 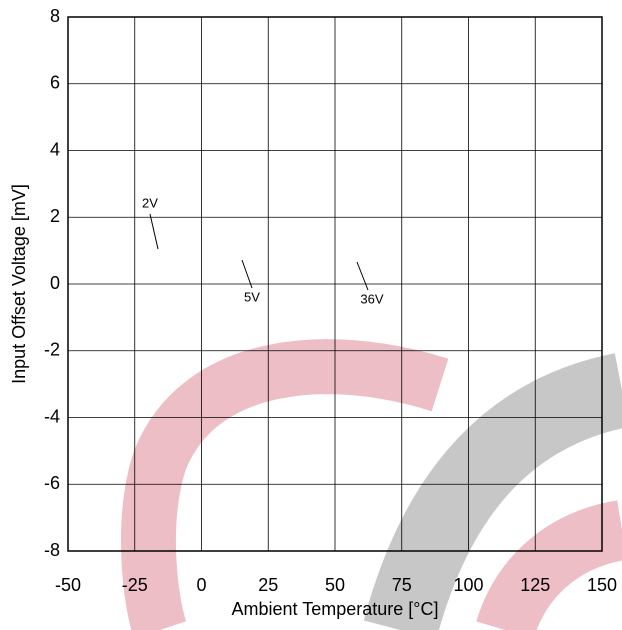 I want to click on x-tick-label: 50, so click(x=335, y=585).